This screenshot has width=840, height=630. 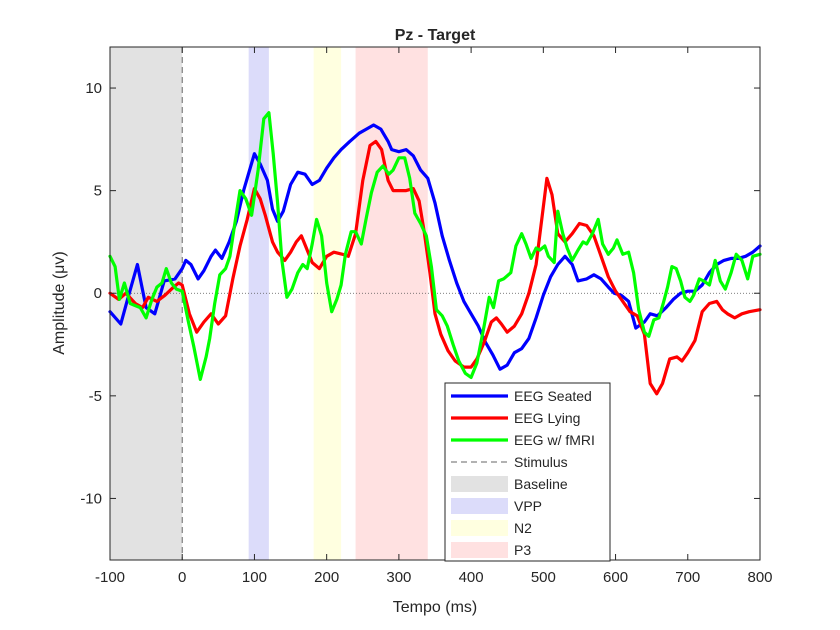 I want to click on band-vpp, so click(x=258, y=303).